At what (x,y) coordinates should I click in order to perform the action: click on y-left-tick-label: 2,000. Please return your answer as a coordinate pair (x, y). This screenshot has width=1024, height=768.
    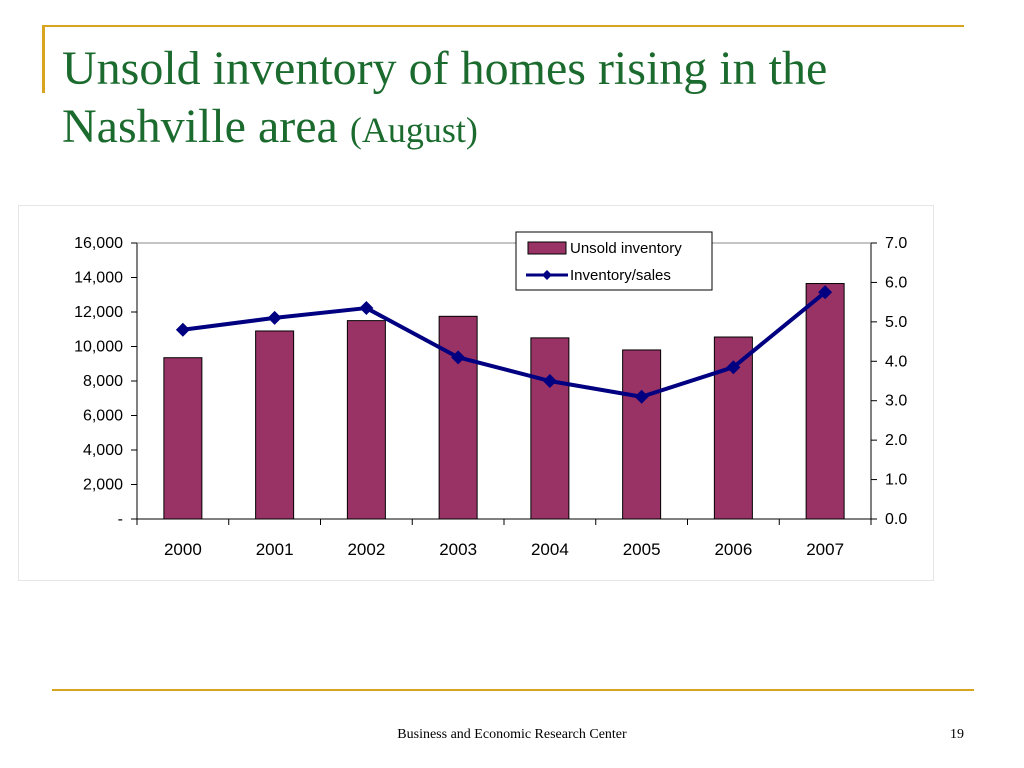
    Looking at the image, I should click on (103, 485).